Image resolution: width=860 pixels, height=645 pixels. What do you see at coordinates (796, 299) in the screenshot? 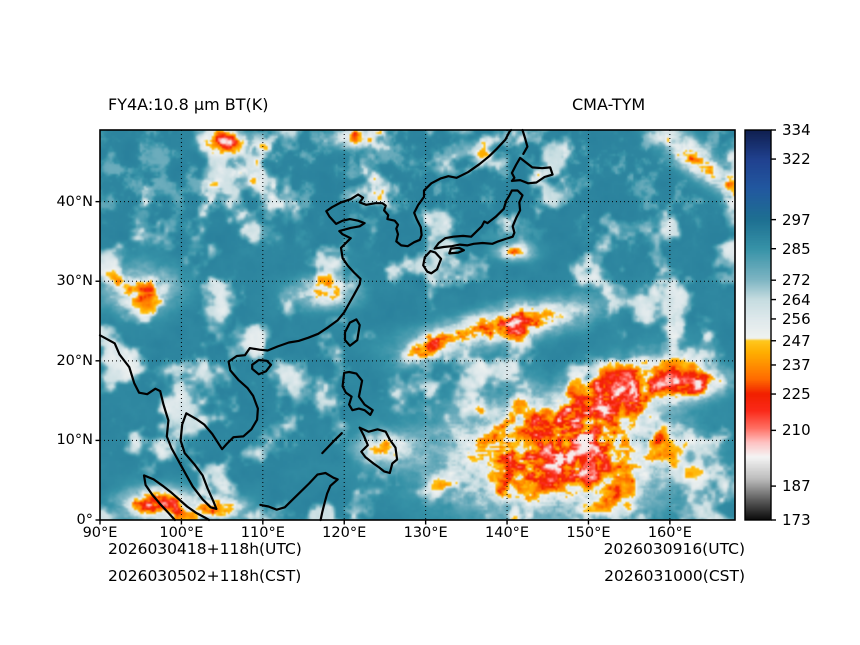
I see `colorbar-tick-label: 264` at bounding box center [796, 299].